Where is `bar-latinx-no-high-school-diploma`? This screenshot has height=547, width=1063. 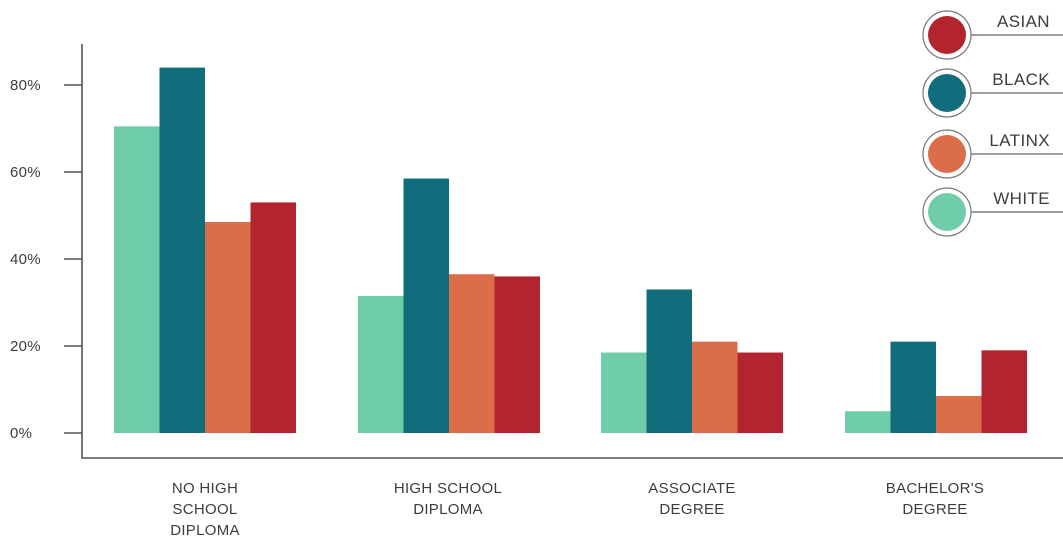
bar-latinx-no-high-school-diploma is located at coordinates (228, 327).